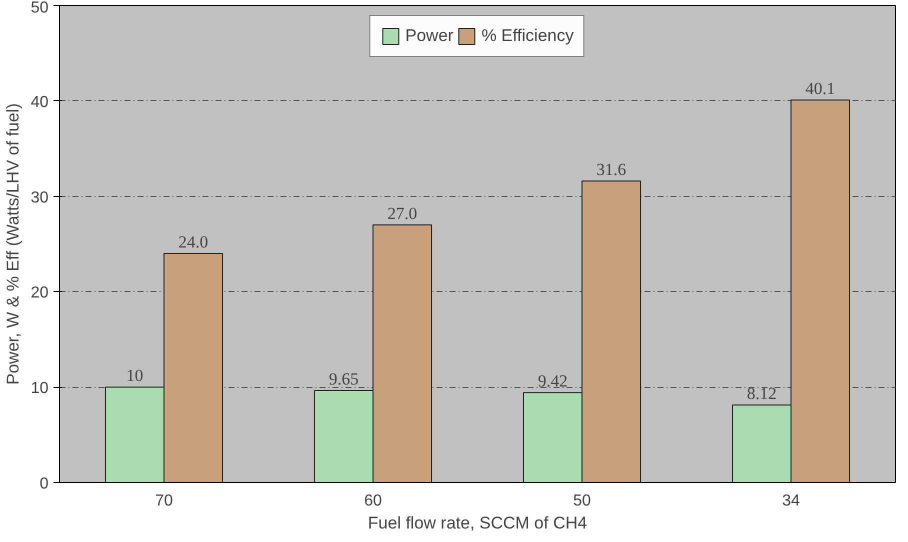 Image resolution: width=908 pixels, height=542 pixels. I want to click on data-label: 9.65, so click(343, 378).